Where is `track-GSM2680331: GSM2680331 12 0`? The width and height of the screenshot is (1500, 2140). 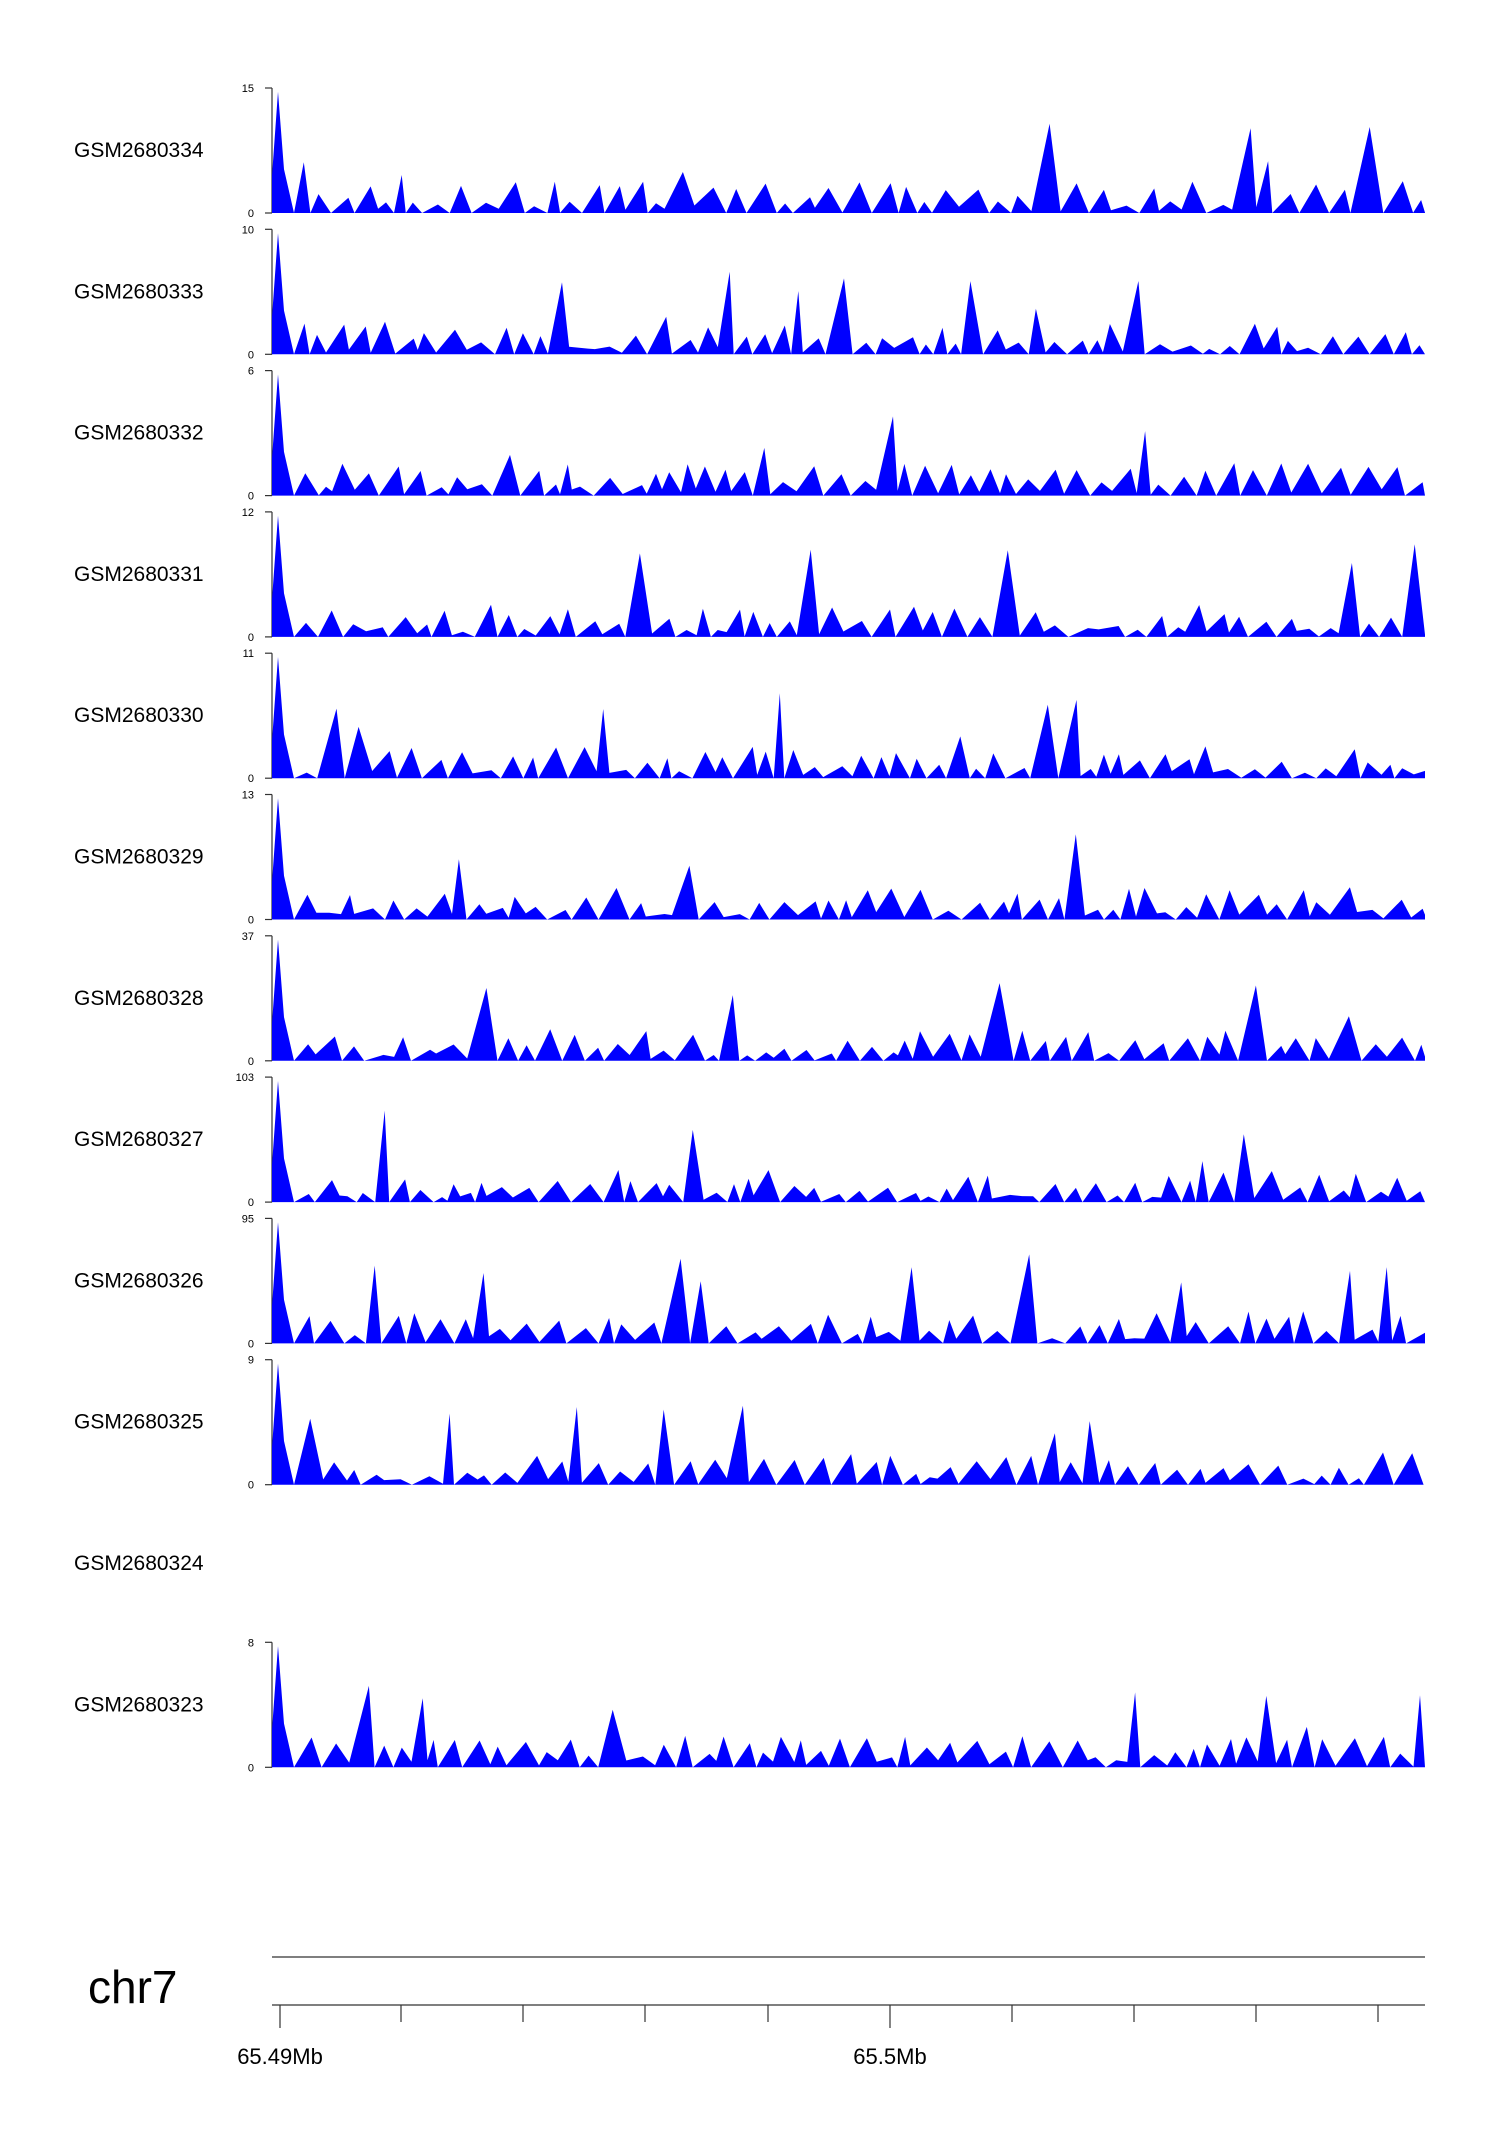 track-GSM2680331: GSM2680331 12 0 is located at coordinates (749, 575).